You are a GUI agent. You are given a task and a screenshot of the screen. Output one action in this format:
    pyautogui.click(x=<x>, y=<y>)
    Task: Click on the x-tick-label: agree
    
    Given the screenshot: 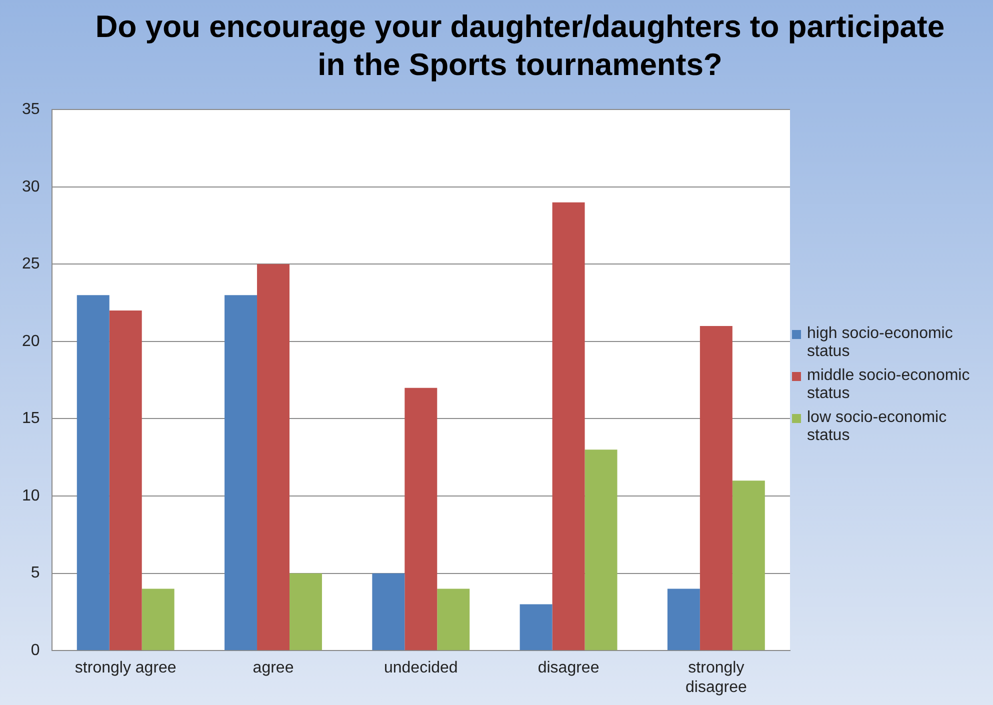 What is the action you would take?
    pyautogui.click(x=273, y=668)
    